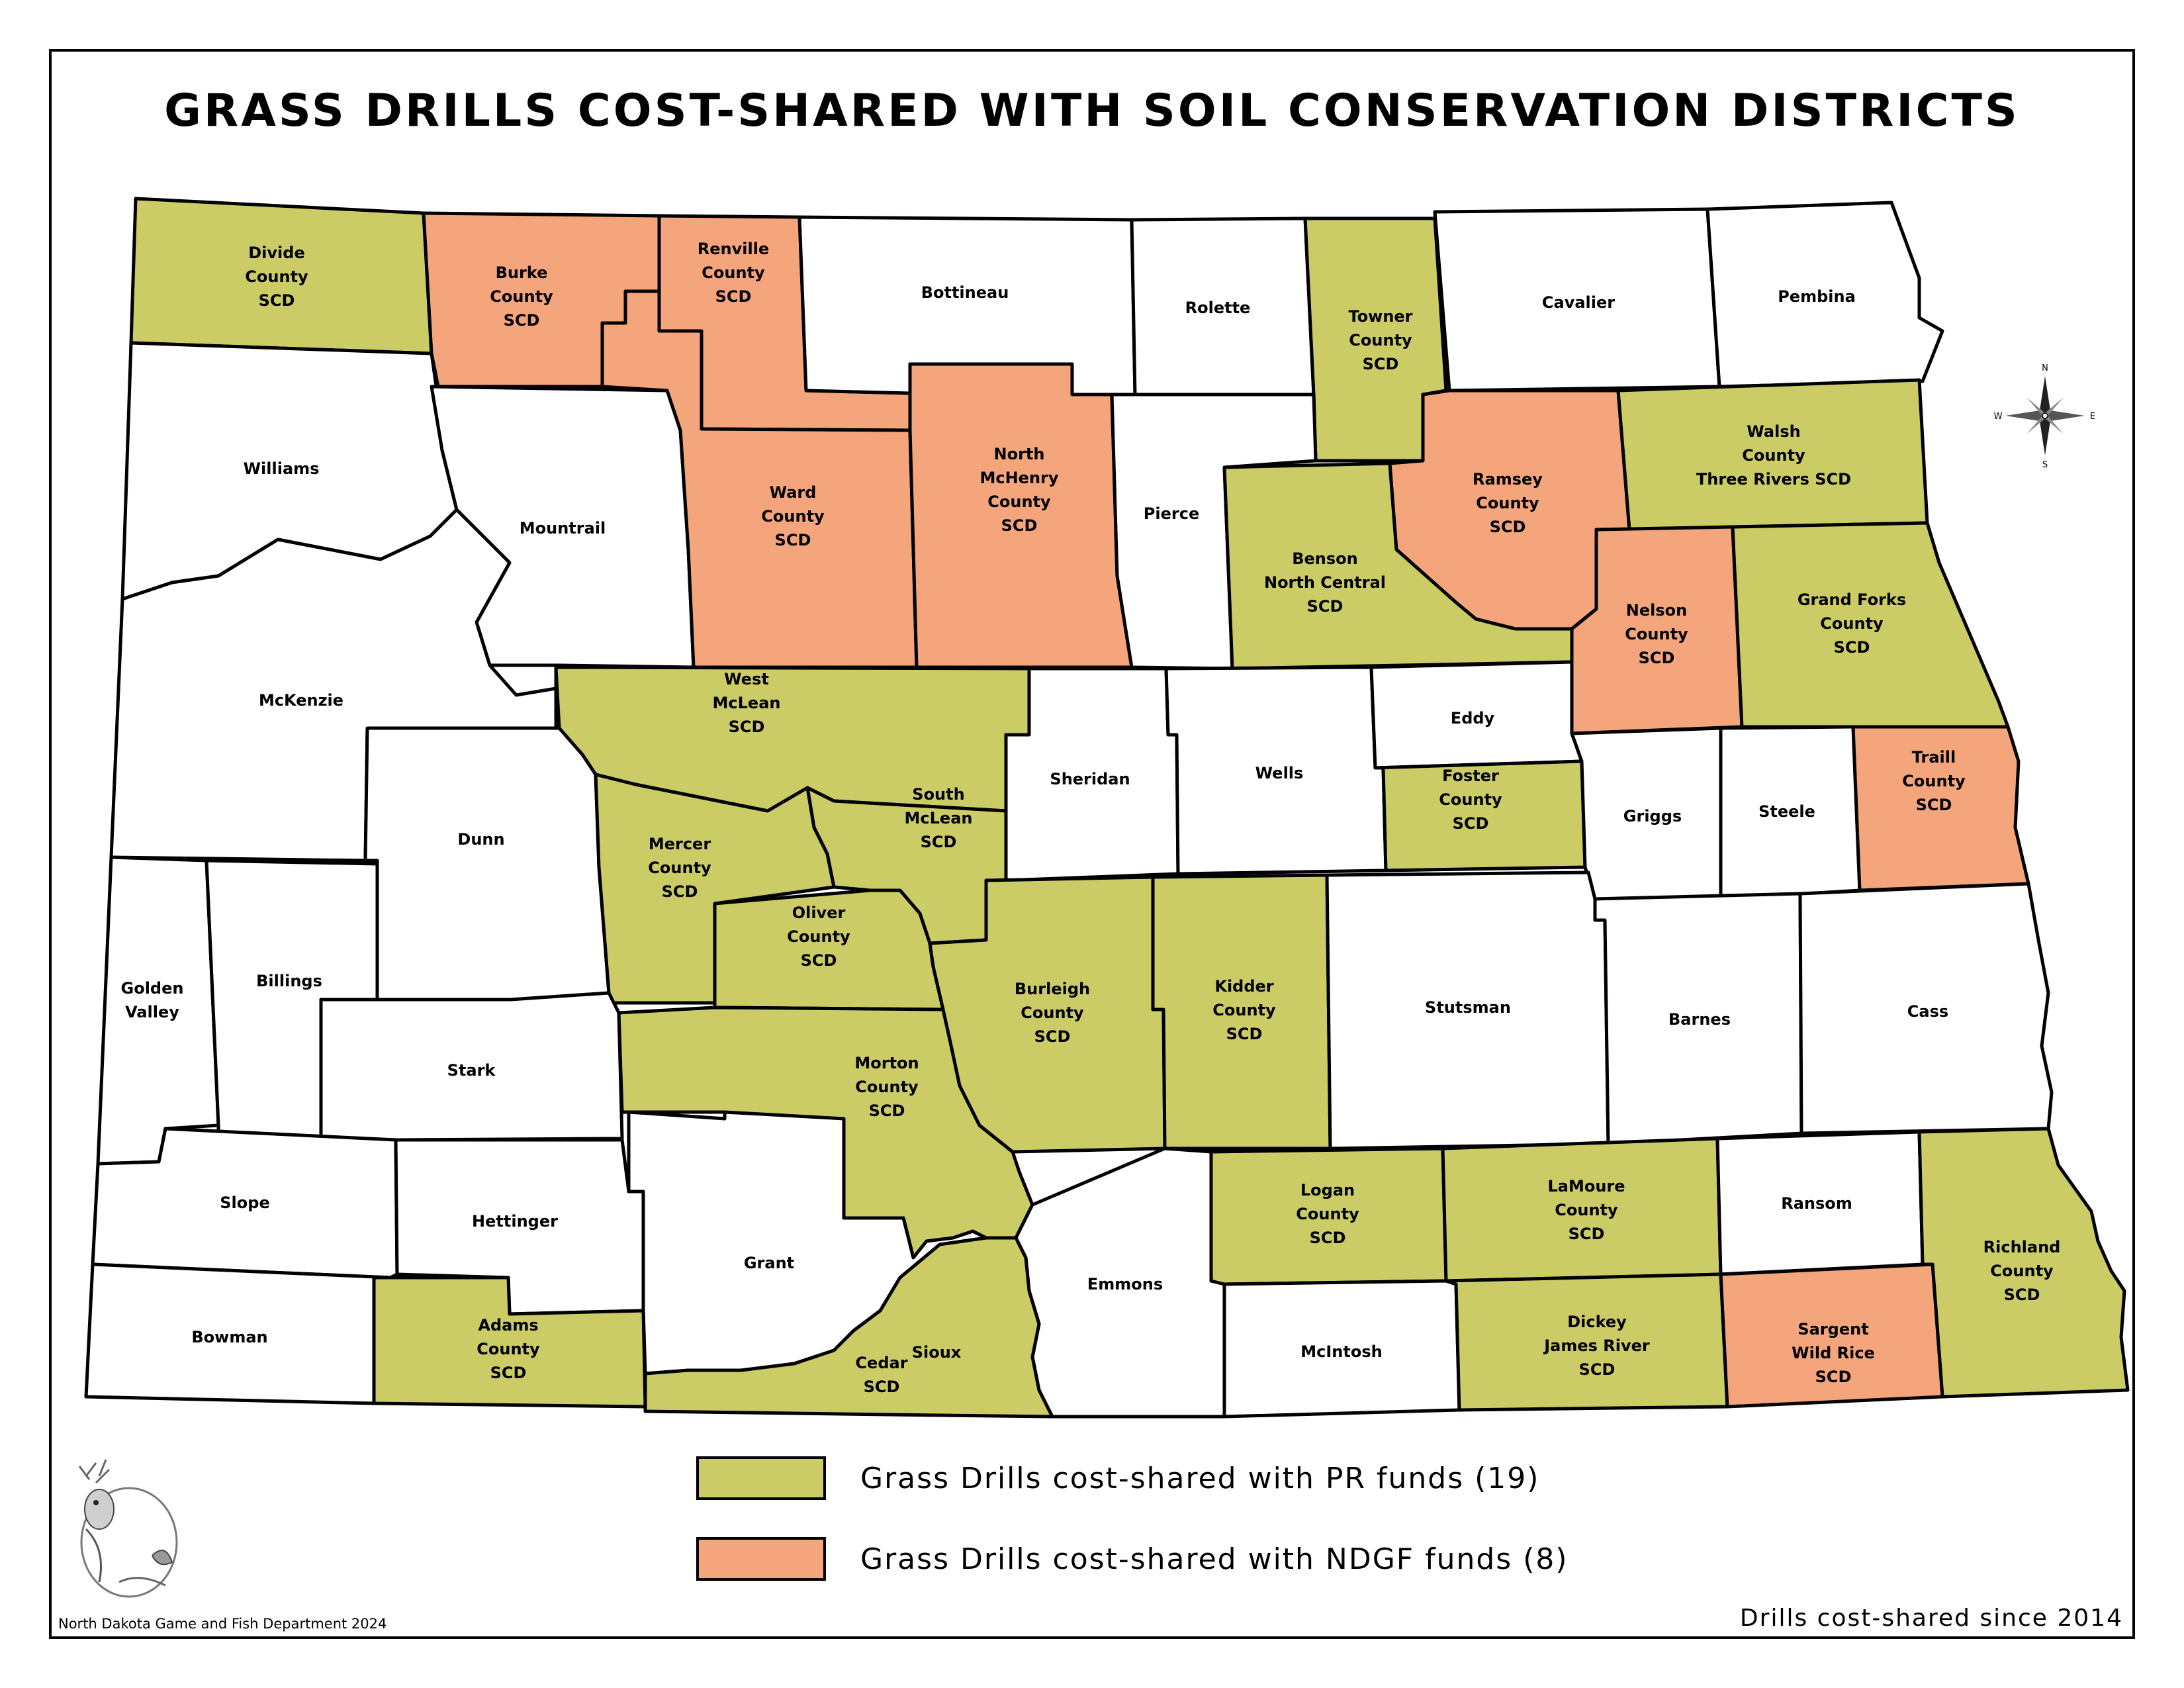 The image size is (2184, 1688). What do you see at coordinates (680, 868) in the screenshot?
I see `county-label-mercer: County` at bounding box center [680, 868].